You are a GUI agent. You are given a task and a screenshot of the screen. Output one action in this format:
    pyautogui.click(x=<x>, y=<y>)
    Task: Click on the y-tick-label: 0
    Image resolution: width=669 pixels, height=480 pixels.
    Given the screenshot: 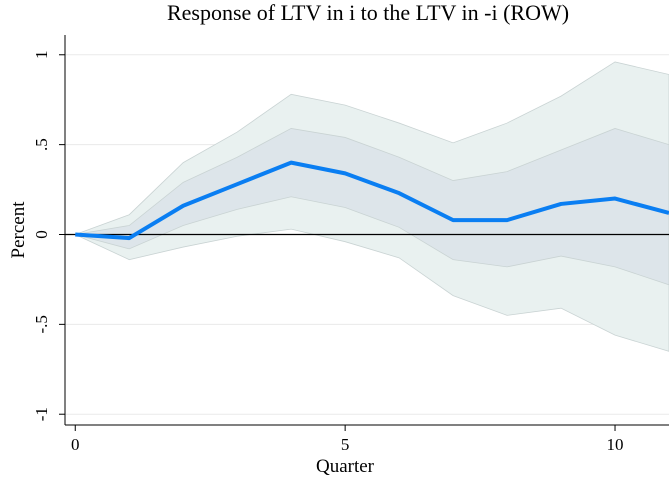 What is the action you would take?
    pyautogui.click(x=41, y=234)
    